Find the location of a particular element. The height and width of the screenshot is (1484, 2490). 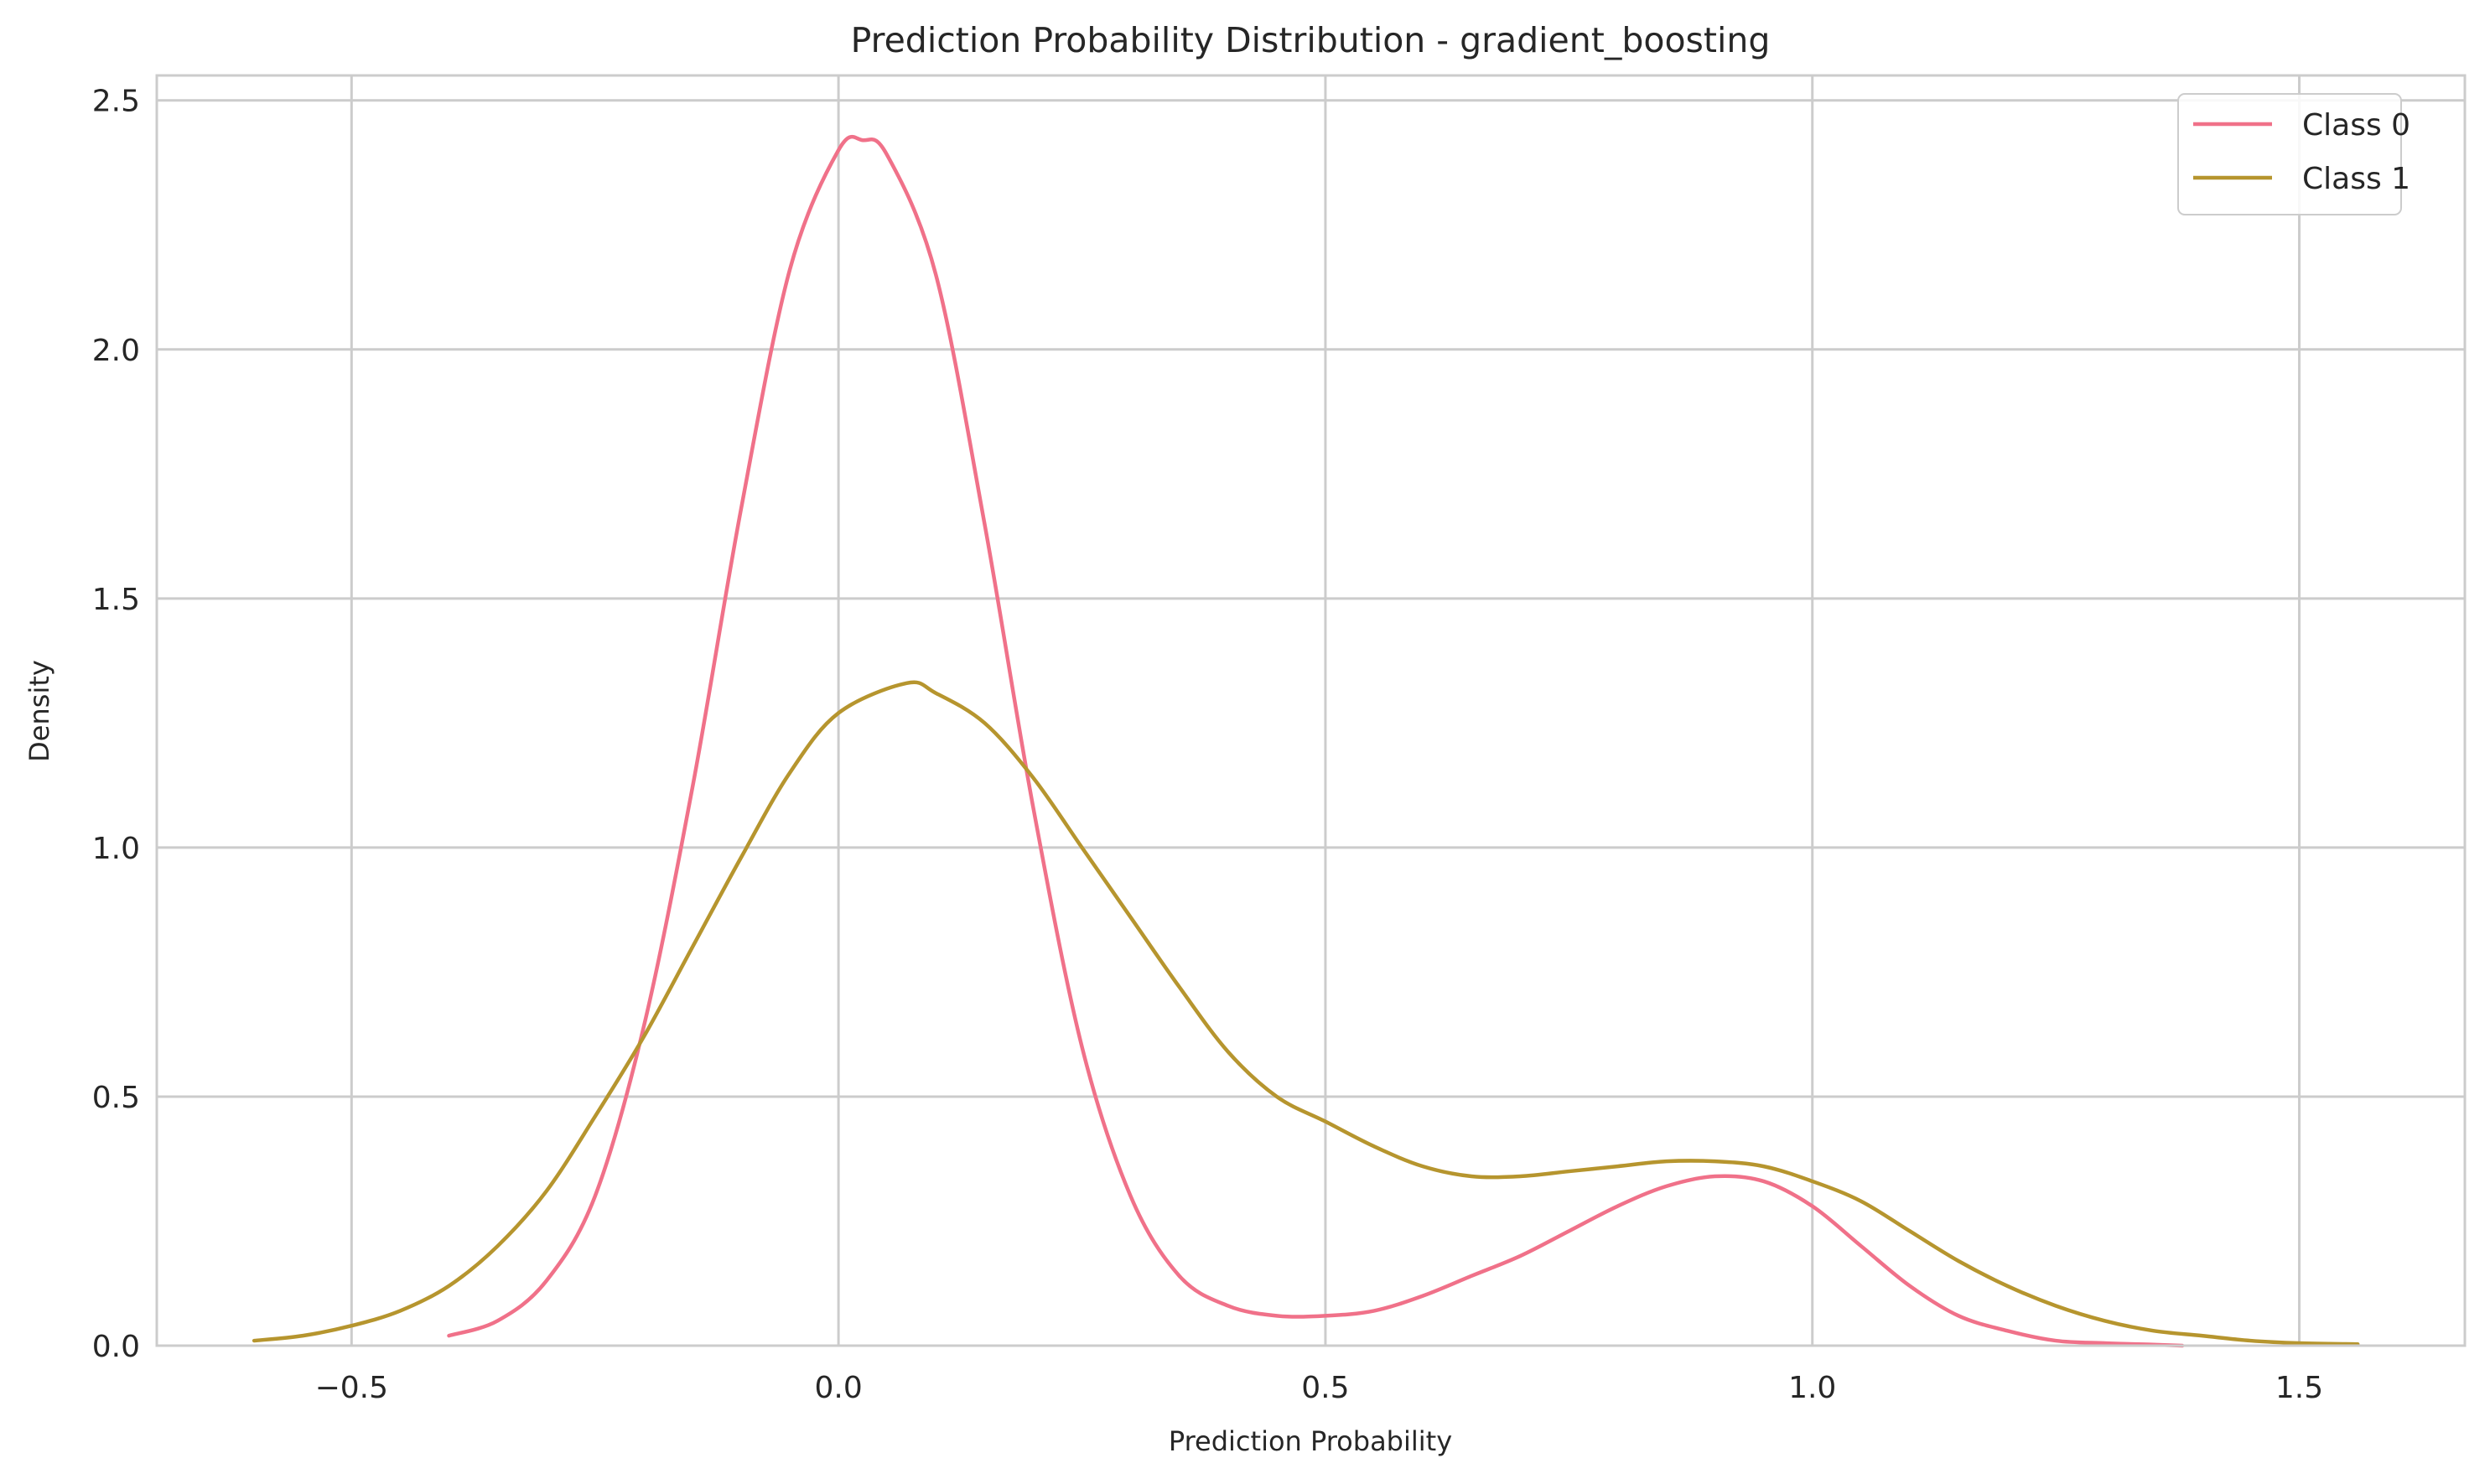

y-axis-title: Density is located at coordinates (39, 711).